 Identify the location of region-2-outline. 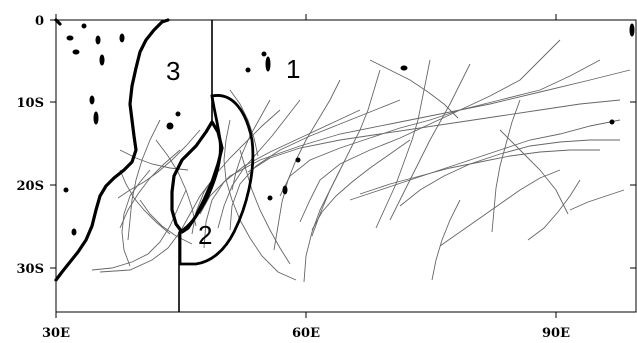
(216, 180).